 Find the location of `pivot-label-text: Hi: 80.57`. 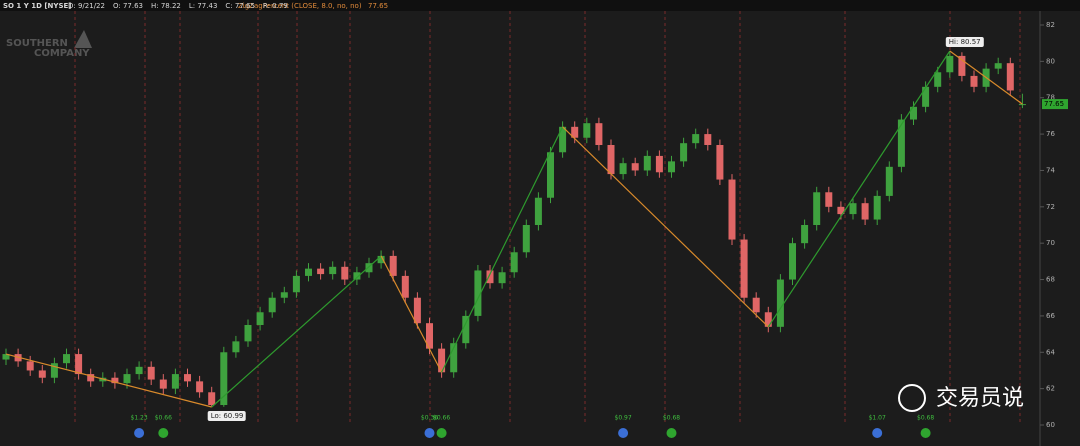

pivot-label-text: Hi: 80.57 is located at coordinates (965, 42).